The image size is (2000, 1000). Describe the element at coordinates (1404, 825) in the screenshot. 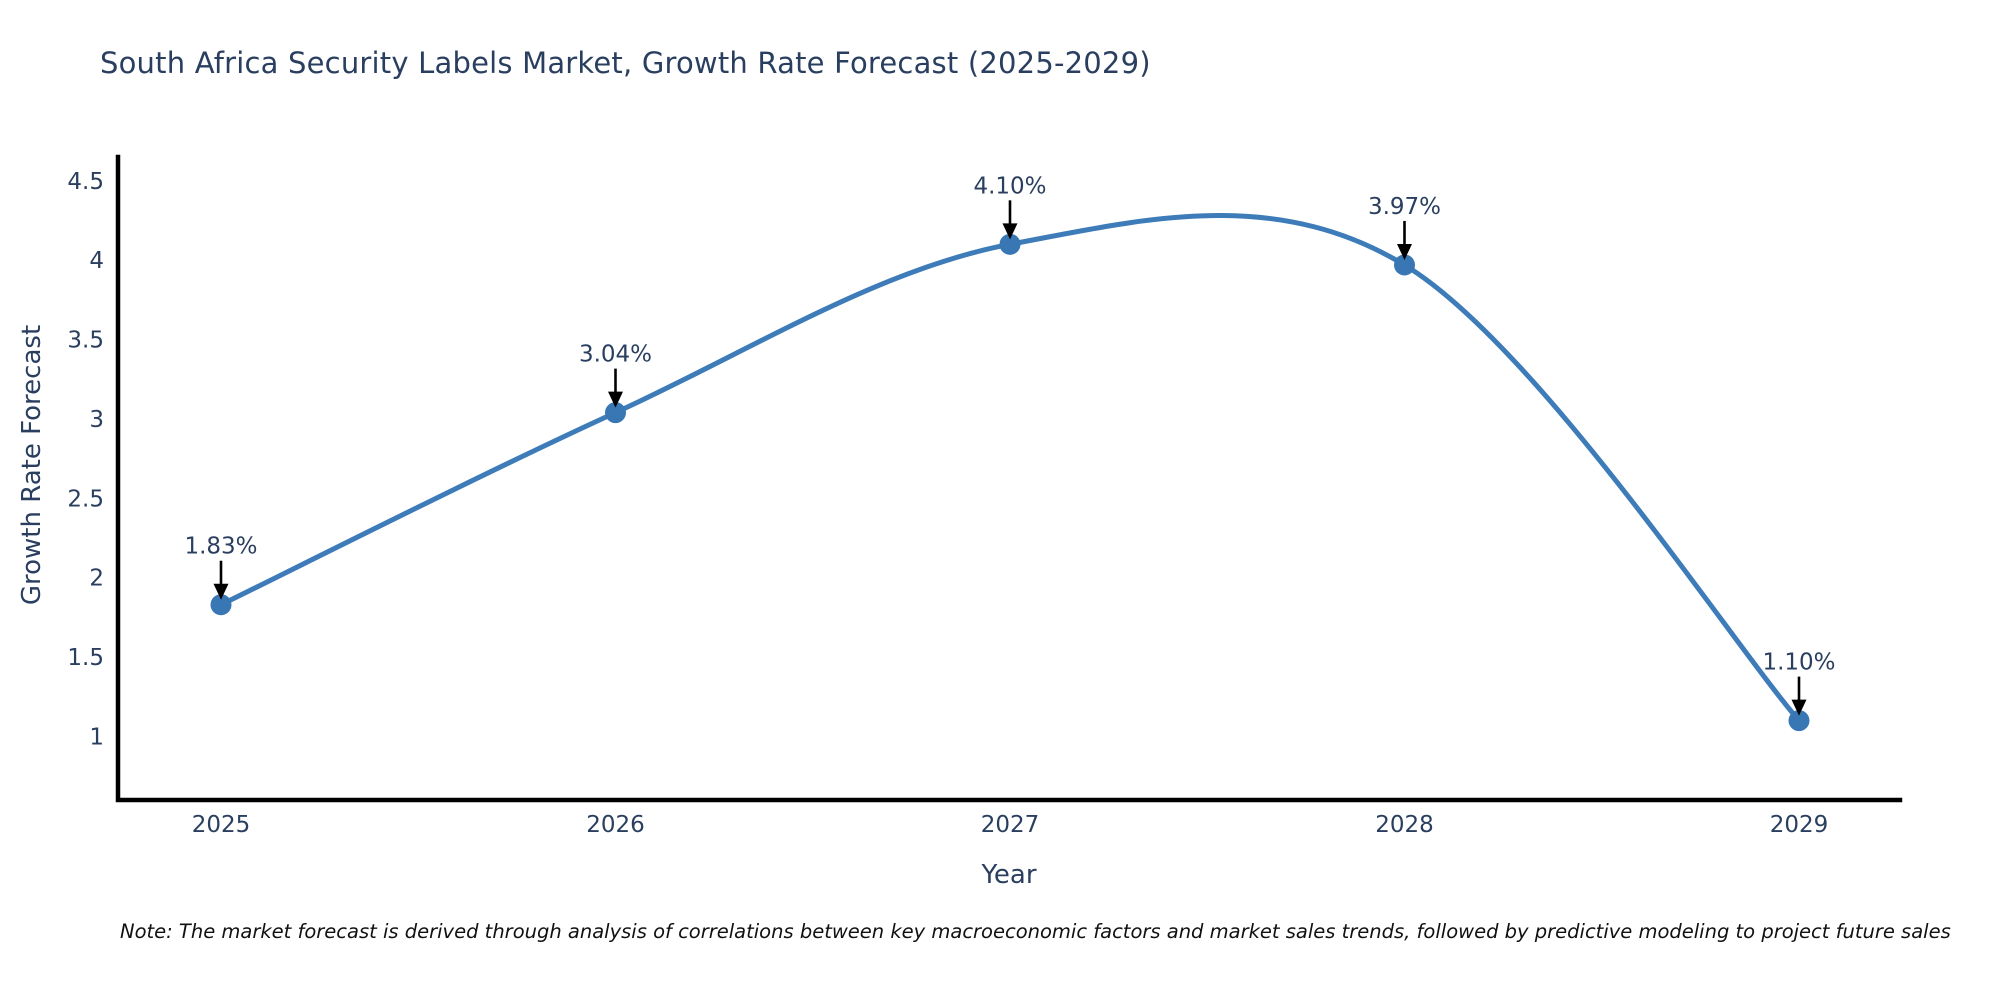

I see `x-tick-label: 2028` at that location.